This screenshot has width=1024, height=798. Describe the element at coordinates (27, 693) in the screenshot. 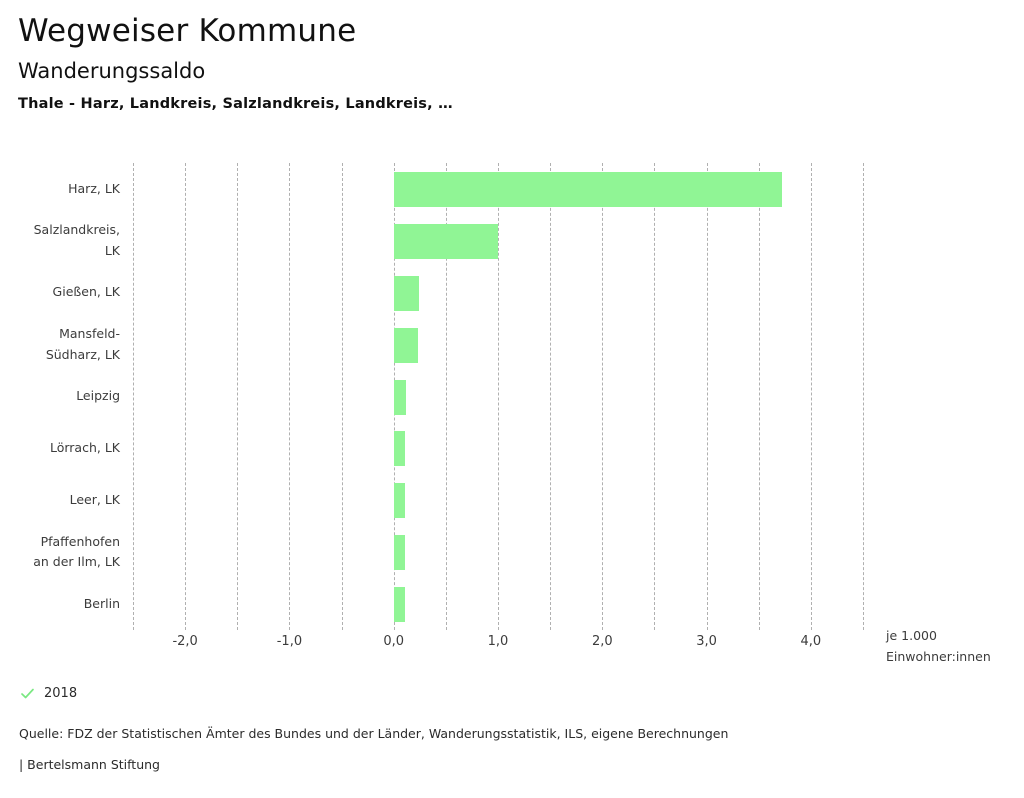

I see `check-icon` at that location.